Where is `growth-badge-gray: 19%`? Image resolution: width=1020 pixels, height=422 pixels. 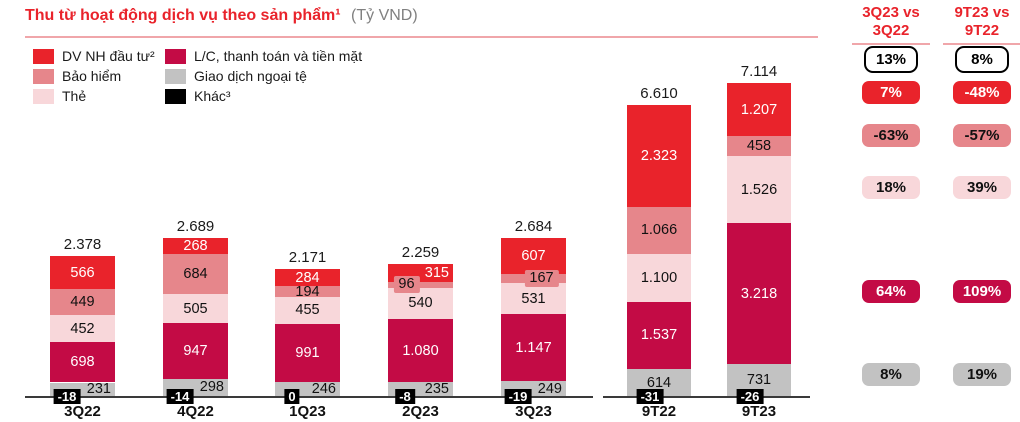 growth-badge-gray: 19% is located at coordinates (982, 374).